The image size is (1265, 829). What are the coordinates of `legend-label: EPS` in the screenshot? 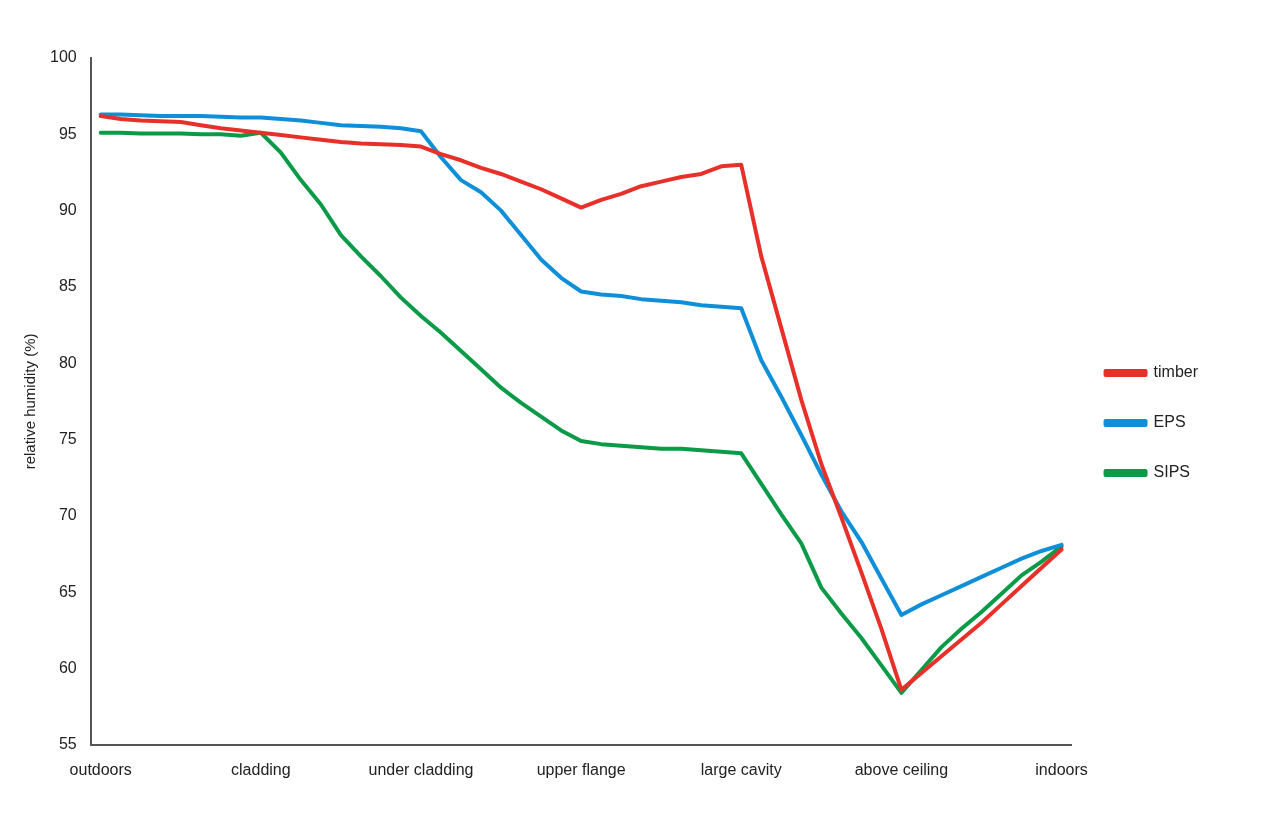 It's located at (1169, 422).